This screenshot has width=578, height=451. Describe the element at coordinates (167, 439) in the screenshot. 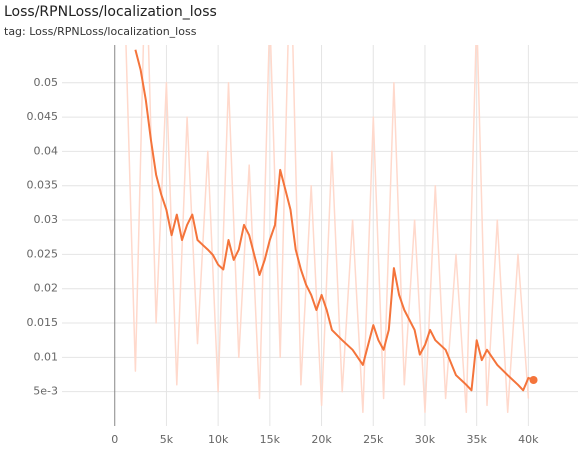

I see `x-tick-label: 5k` at that location.